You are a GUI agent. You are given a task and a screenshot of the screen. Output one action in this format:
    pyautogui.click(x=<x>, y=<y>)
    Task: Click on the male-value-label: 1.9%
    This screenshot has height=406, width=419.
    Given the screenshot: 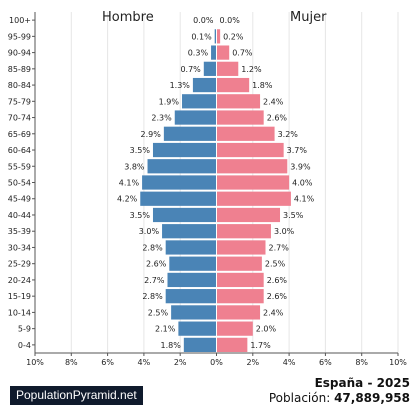 What is the action you would take?
    pyautogui.click(x=169, y=101)
    